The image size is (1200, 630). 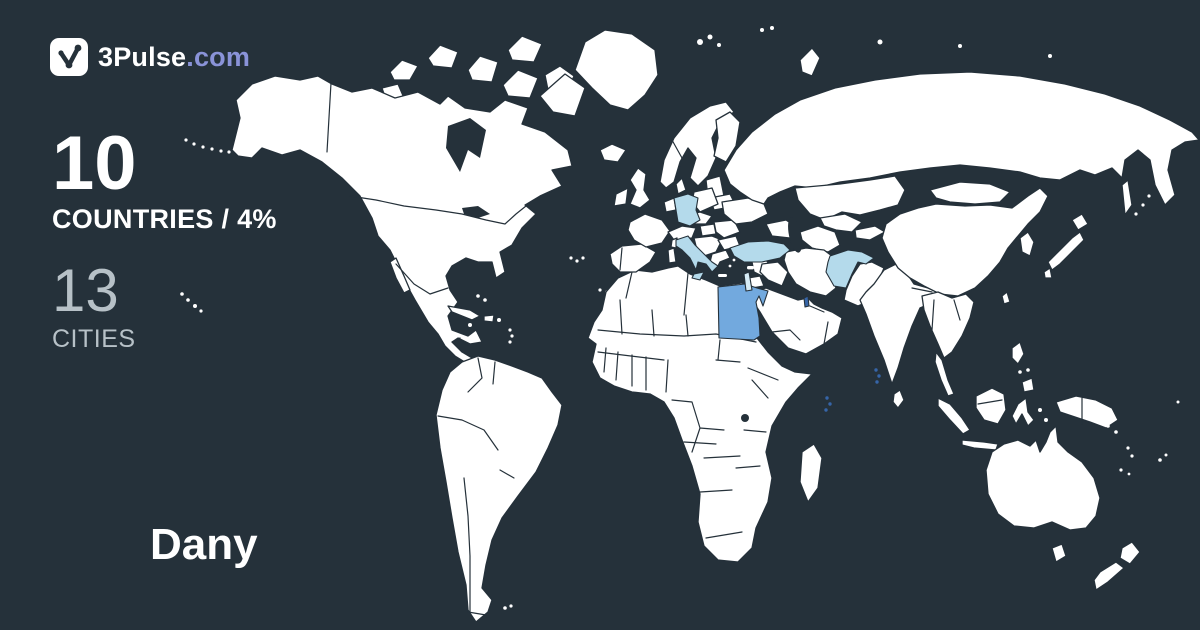 I want to click on map-lakes, so click(x=624, y=270).